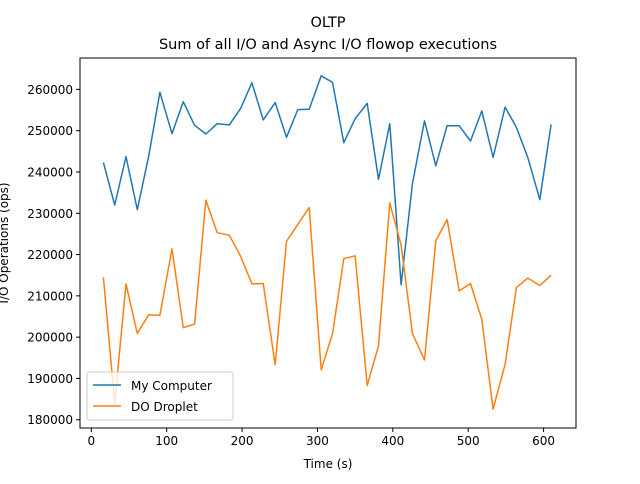  I want to click on legend-box, so click(160, 396).